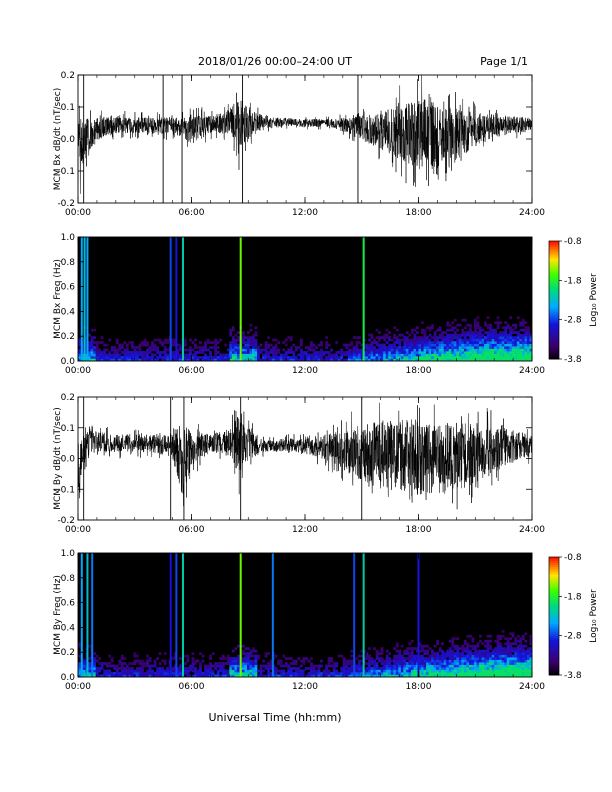 The height and width of the screenshot is (792, 612). I want to click on colorbar-tick-label: -1.8, so click(573, 281).